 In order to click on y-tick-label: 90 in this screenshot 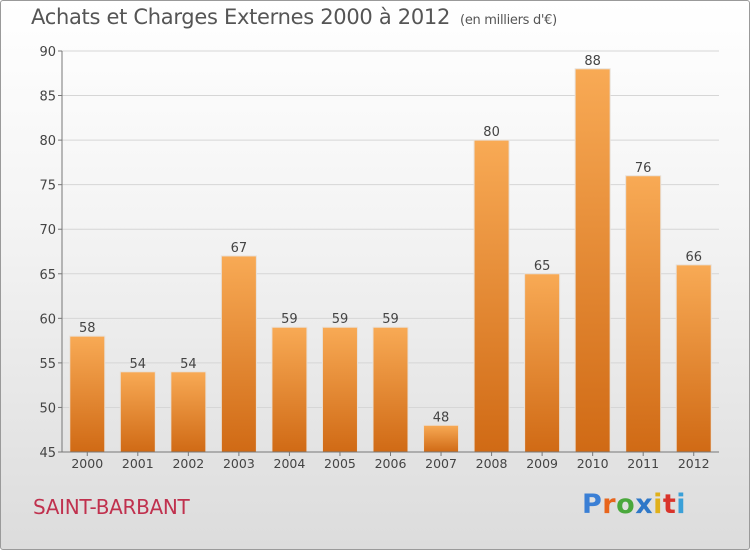, I will do `click(47, 52)`.